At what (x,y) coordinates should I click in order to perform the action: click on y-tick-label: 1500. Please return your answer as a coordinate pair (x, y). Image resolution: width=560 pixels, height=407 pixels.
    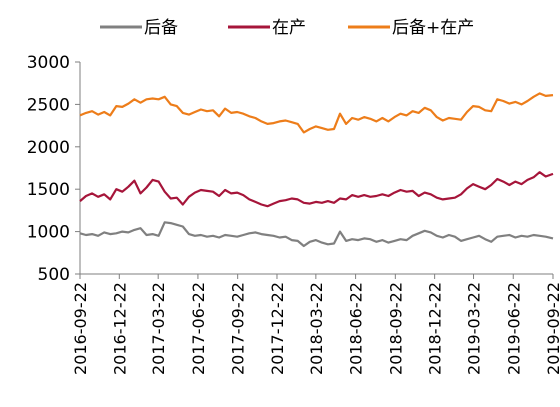
    Looking at the image, I should click on (48, 190).